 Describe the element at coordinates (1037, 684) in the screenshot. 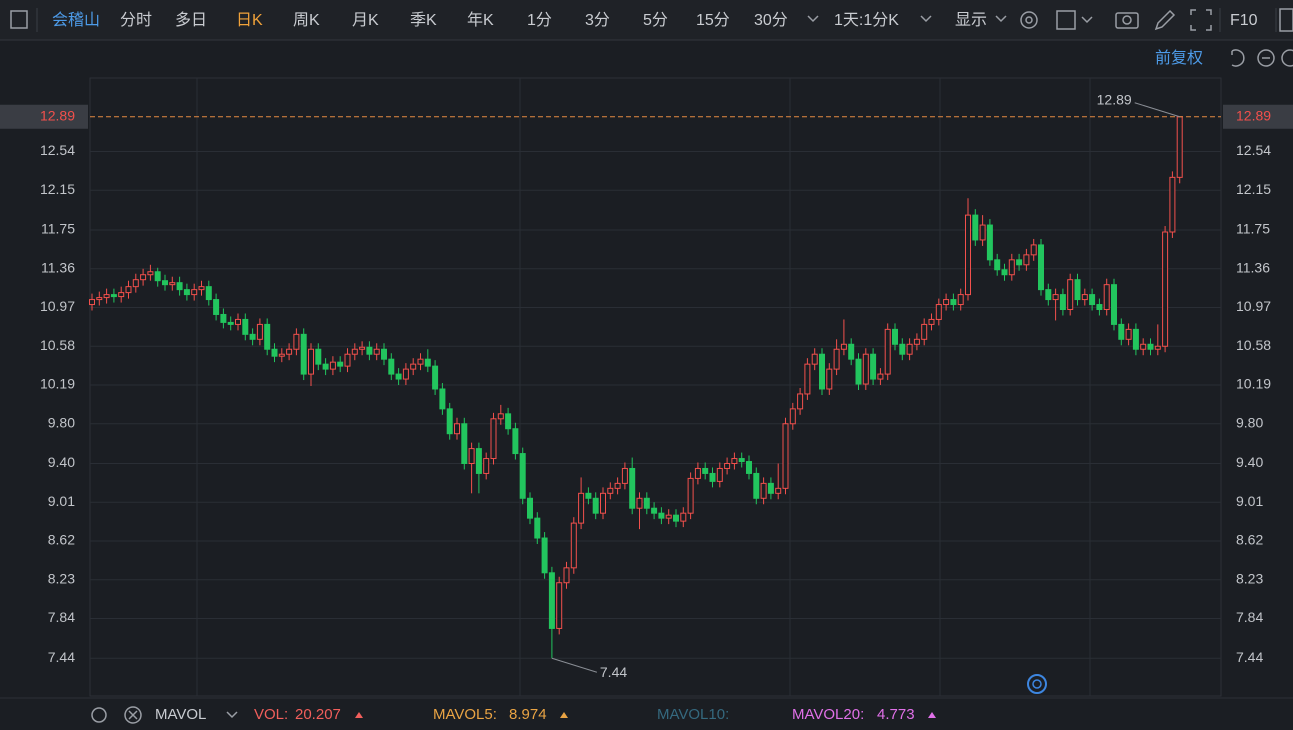

I see `search-marker` at that location.